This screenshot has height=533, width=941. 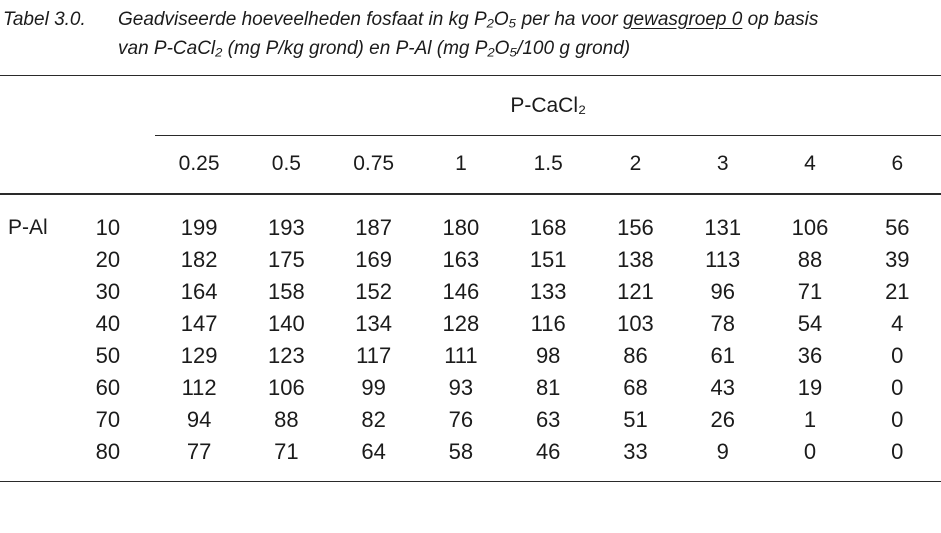 I want to click on value-cell: 94, so click(x=199, y=419).